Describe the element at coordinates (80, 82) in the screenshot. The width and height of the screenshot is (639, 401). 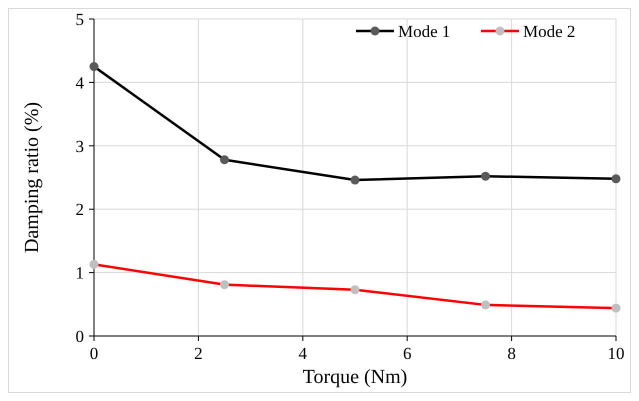
I see `y-tick-label: 4` at that location.